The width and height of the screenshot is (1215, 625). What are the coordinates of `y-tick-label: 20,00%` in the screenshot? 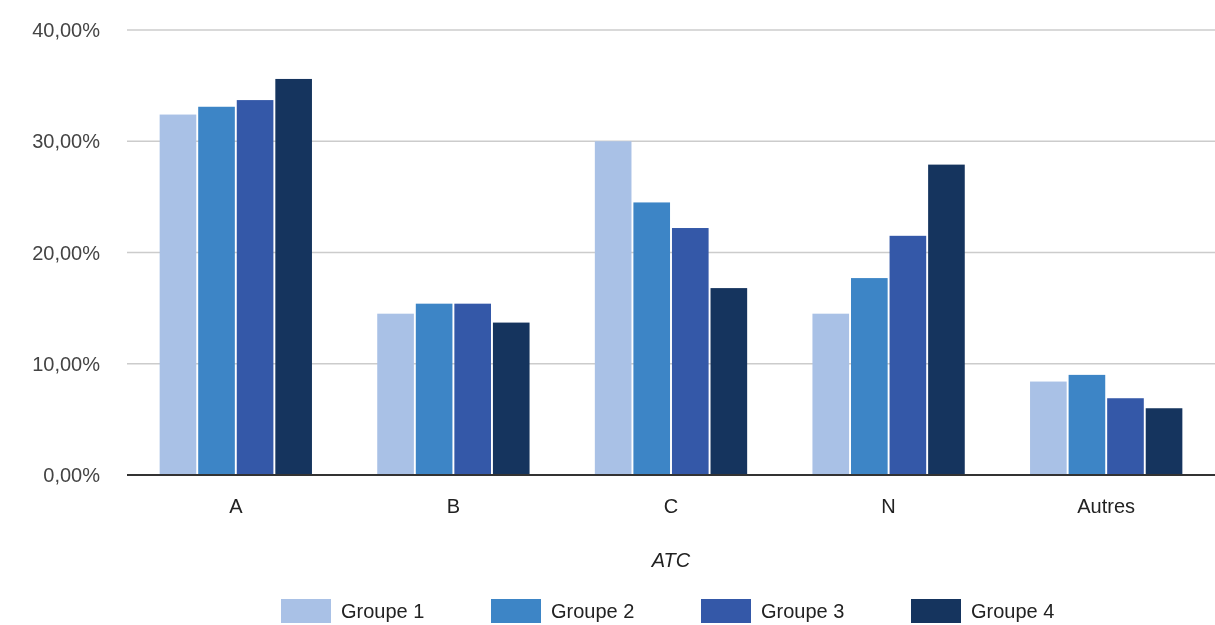 It's located at (66, 252).